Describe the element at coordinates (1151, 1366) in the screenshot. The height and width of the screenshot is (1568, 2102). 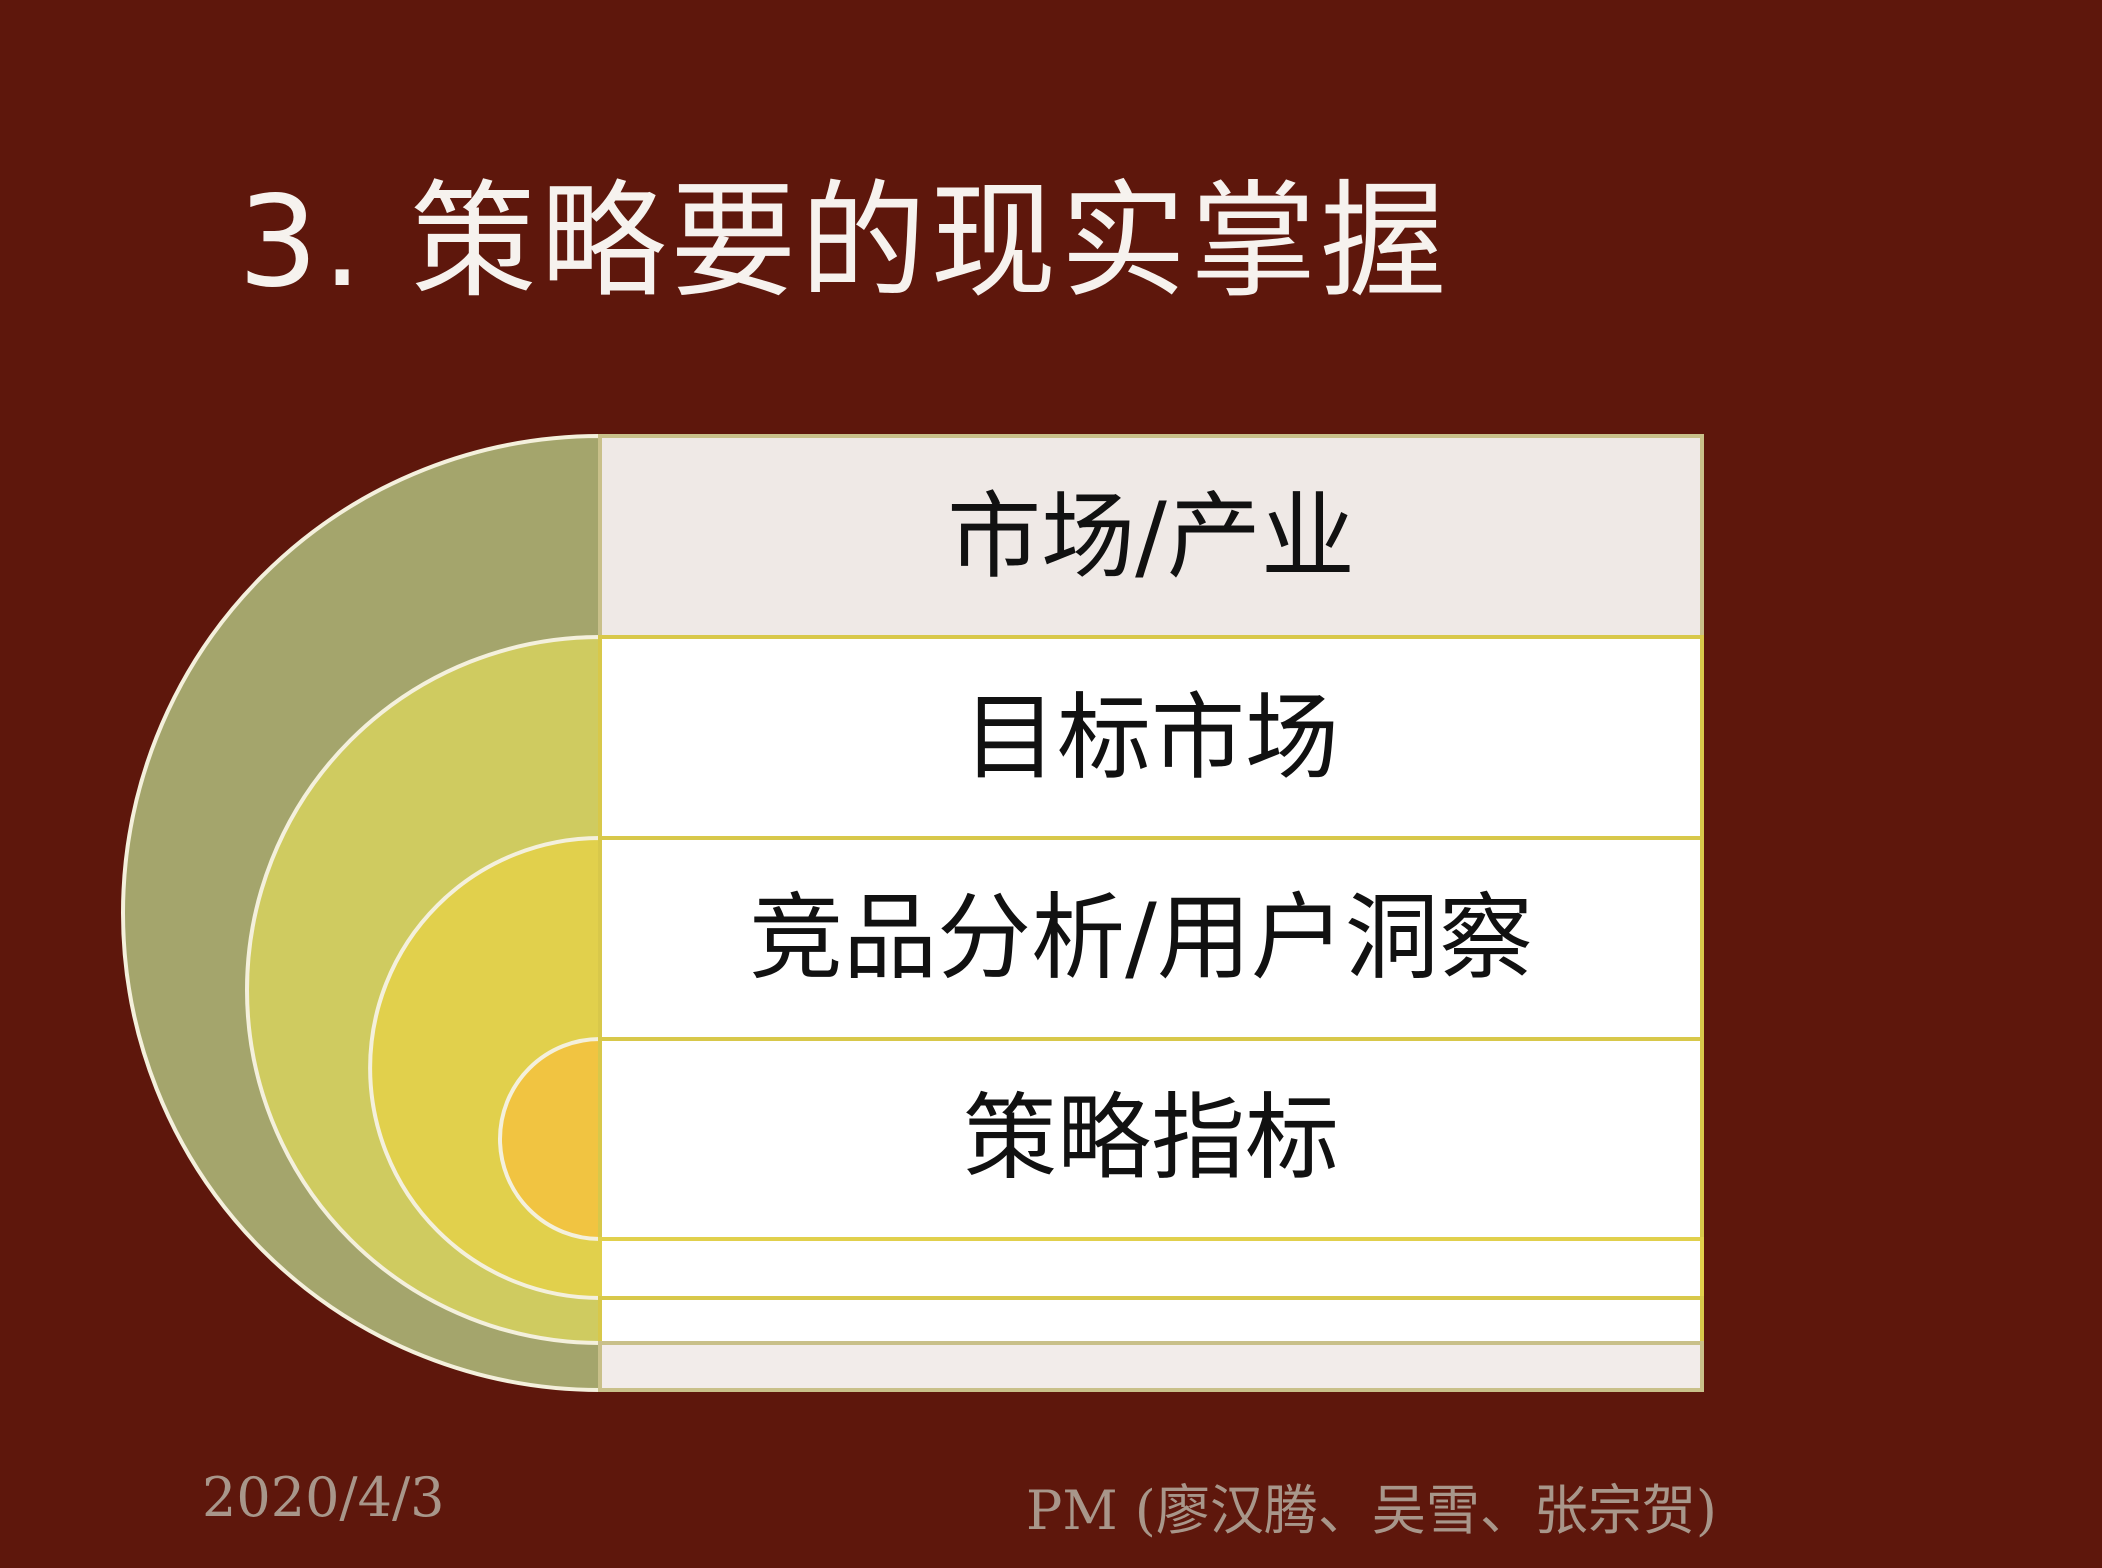
I see `level-2-band` at that location.